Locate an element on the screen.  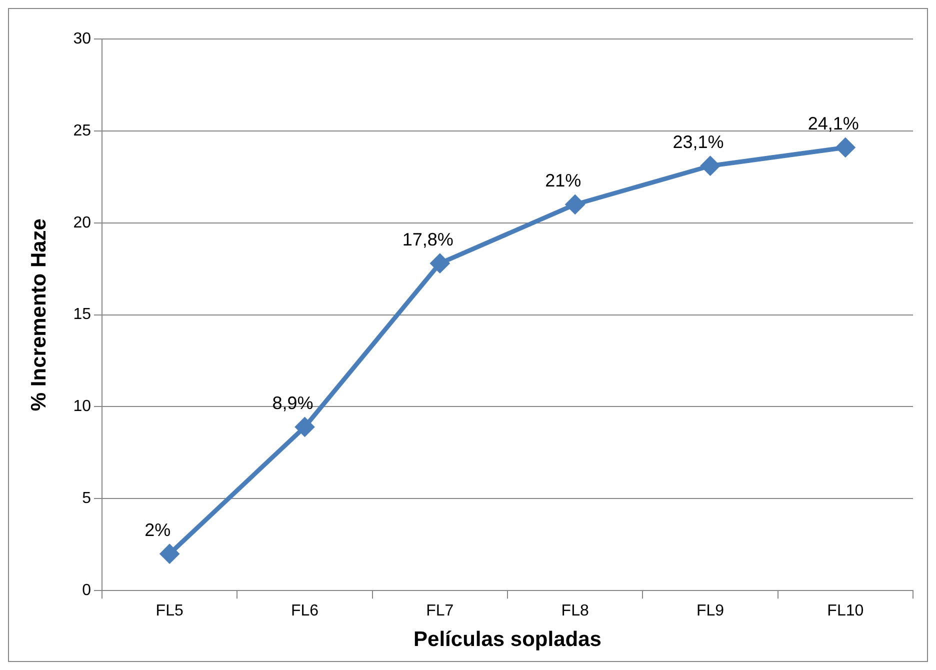
x-tick-label: FL7 is located at coordinates (440, 611).